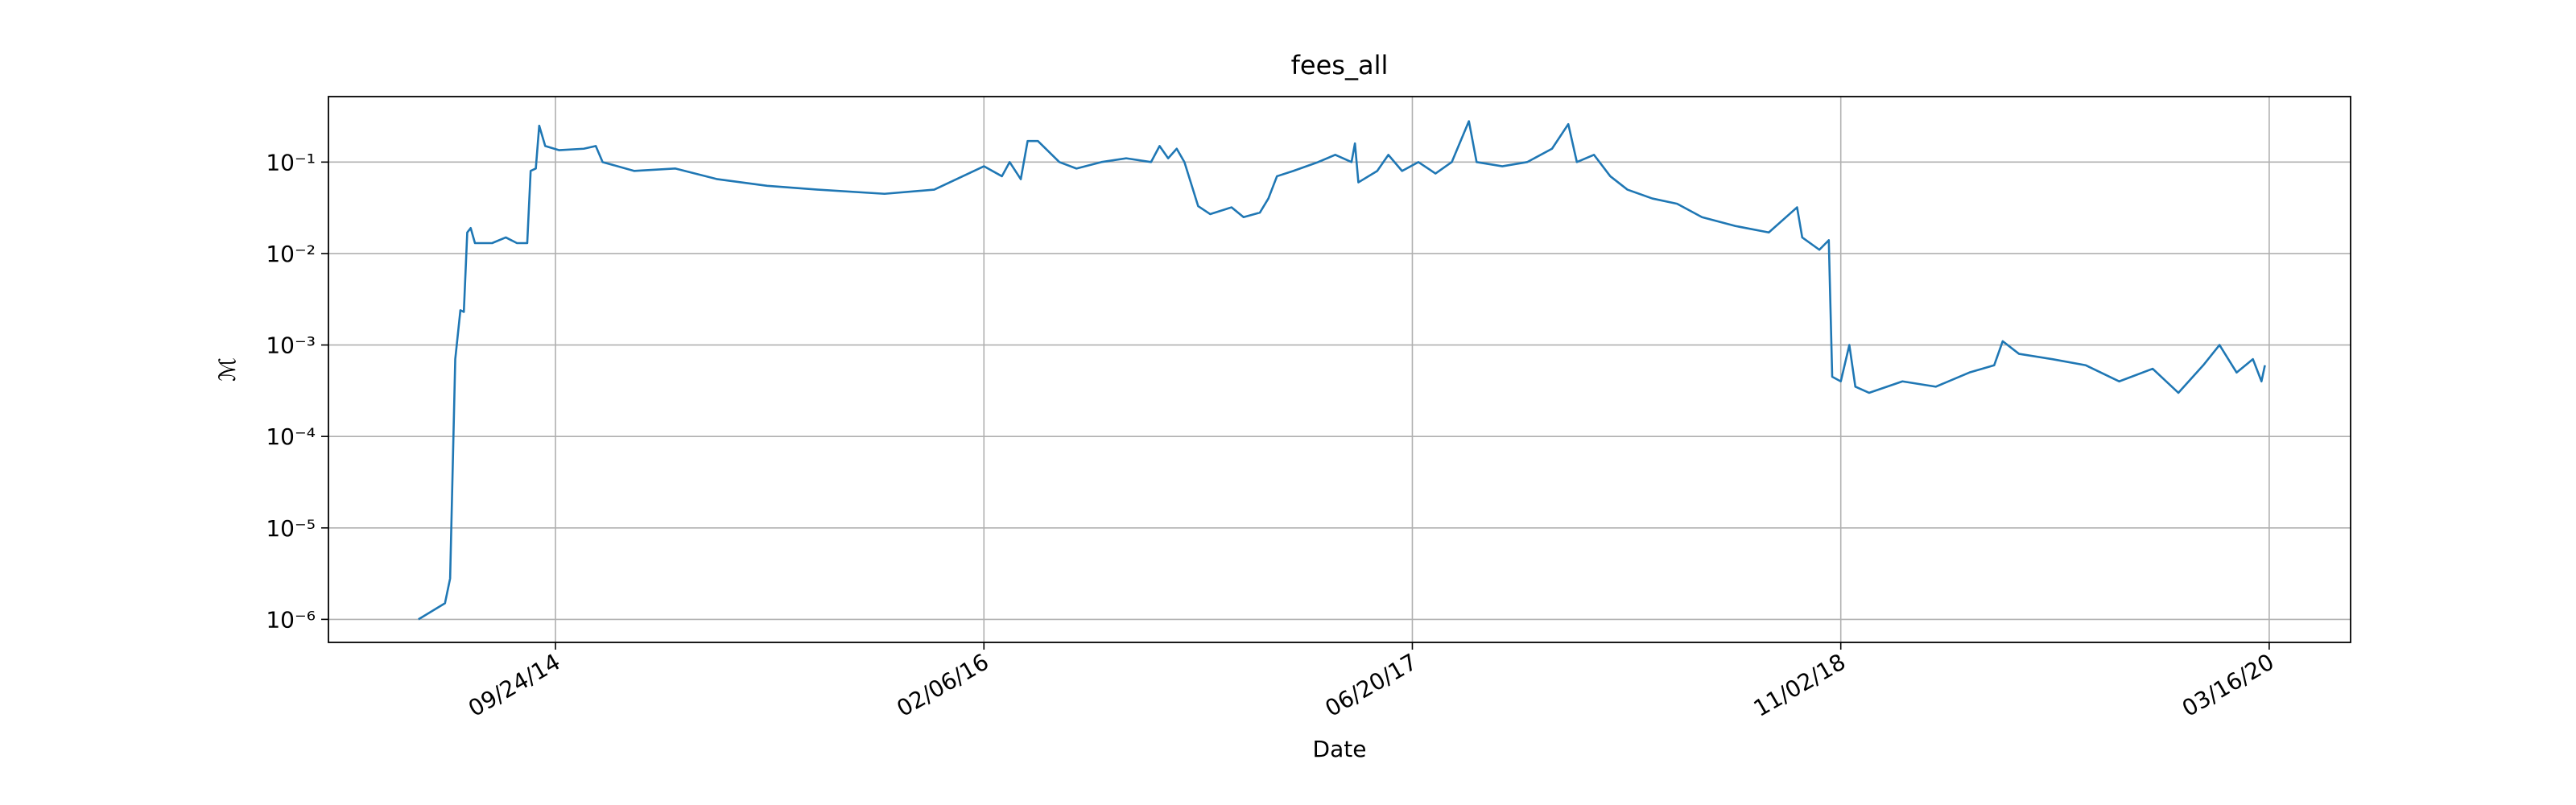 The image size is (2576, 805). I want to click on y-tick-label: 10⁻³, so click(291, 345).